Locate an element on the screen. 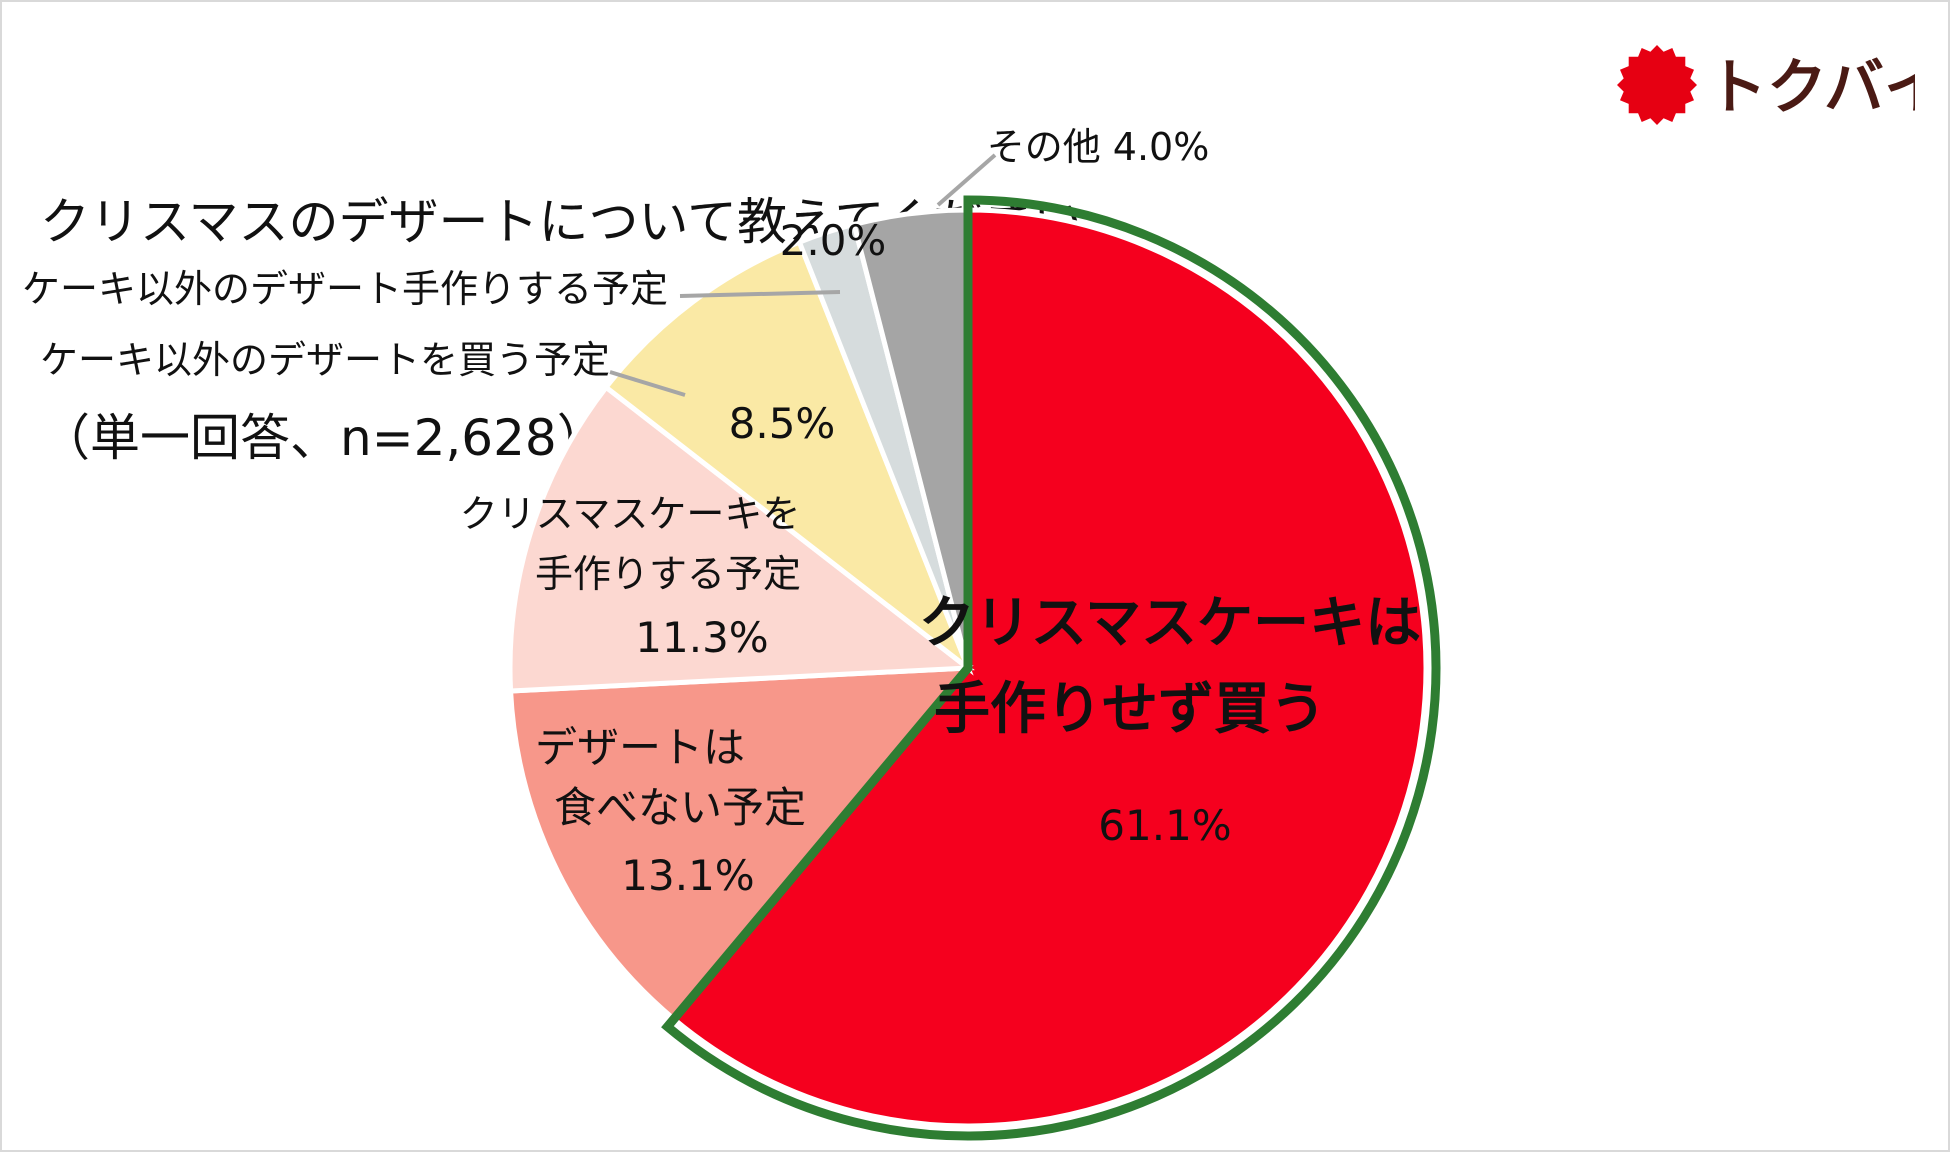 The height and width of the screenshot is (1152, 1950). slice-label-0-line2: 手作りせず買う is located at coordinates (1130, 709).